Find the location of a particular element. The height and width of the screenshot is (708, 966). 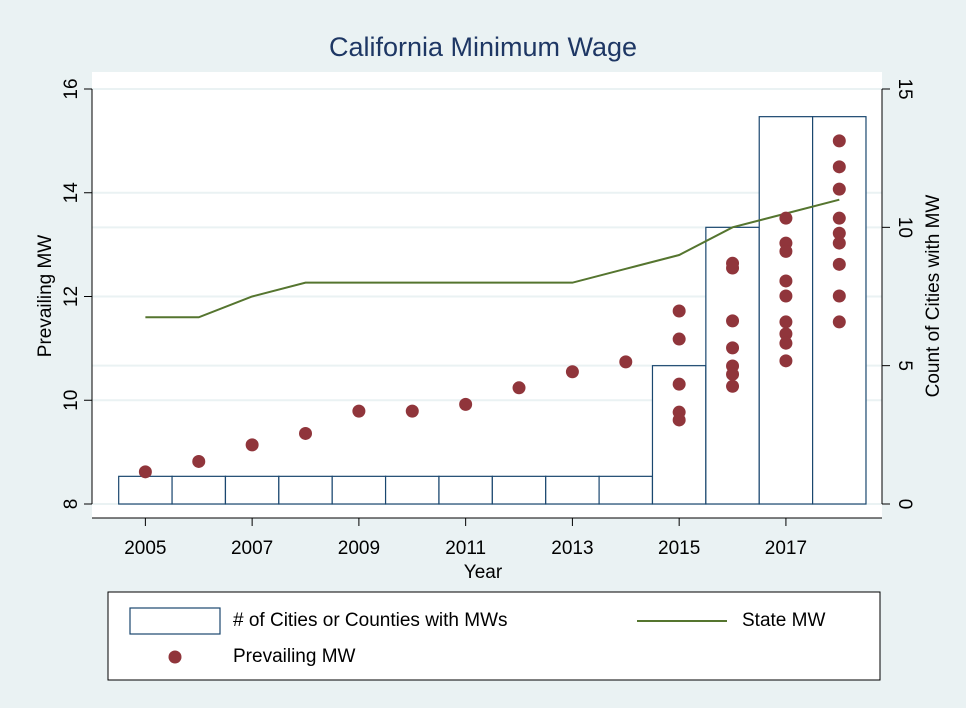

y-tick-label: 12 is located at coordinates (71, 296).